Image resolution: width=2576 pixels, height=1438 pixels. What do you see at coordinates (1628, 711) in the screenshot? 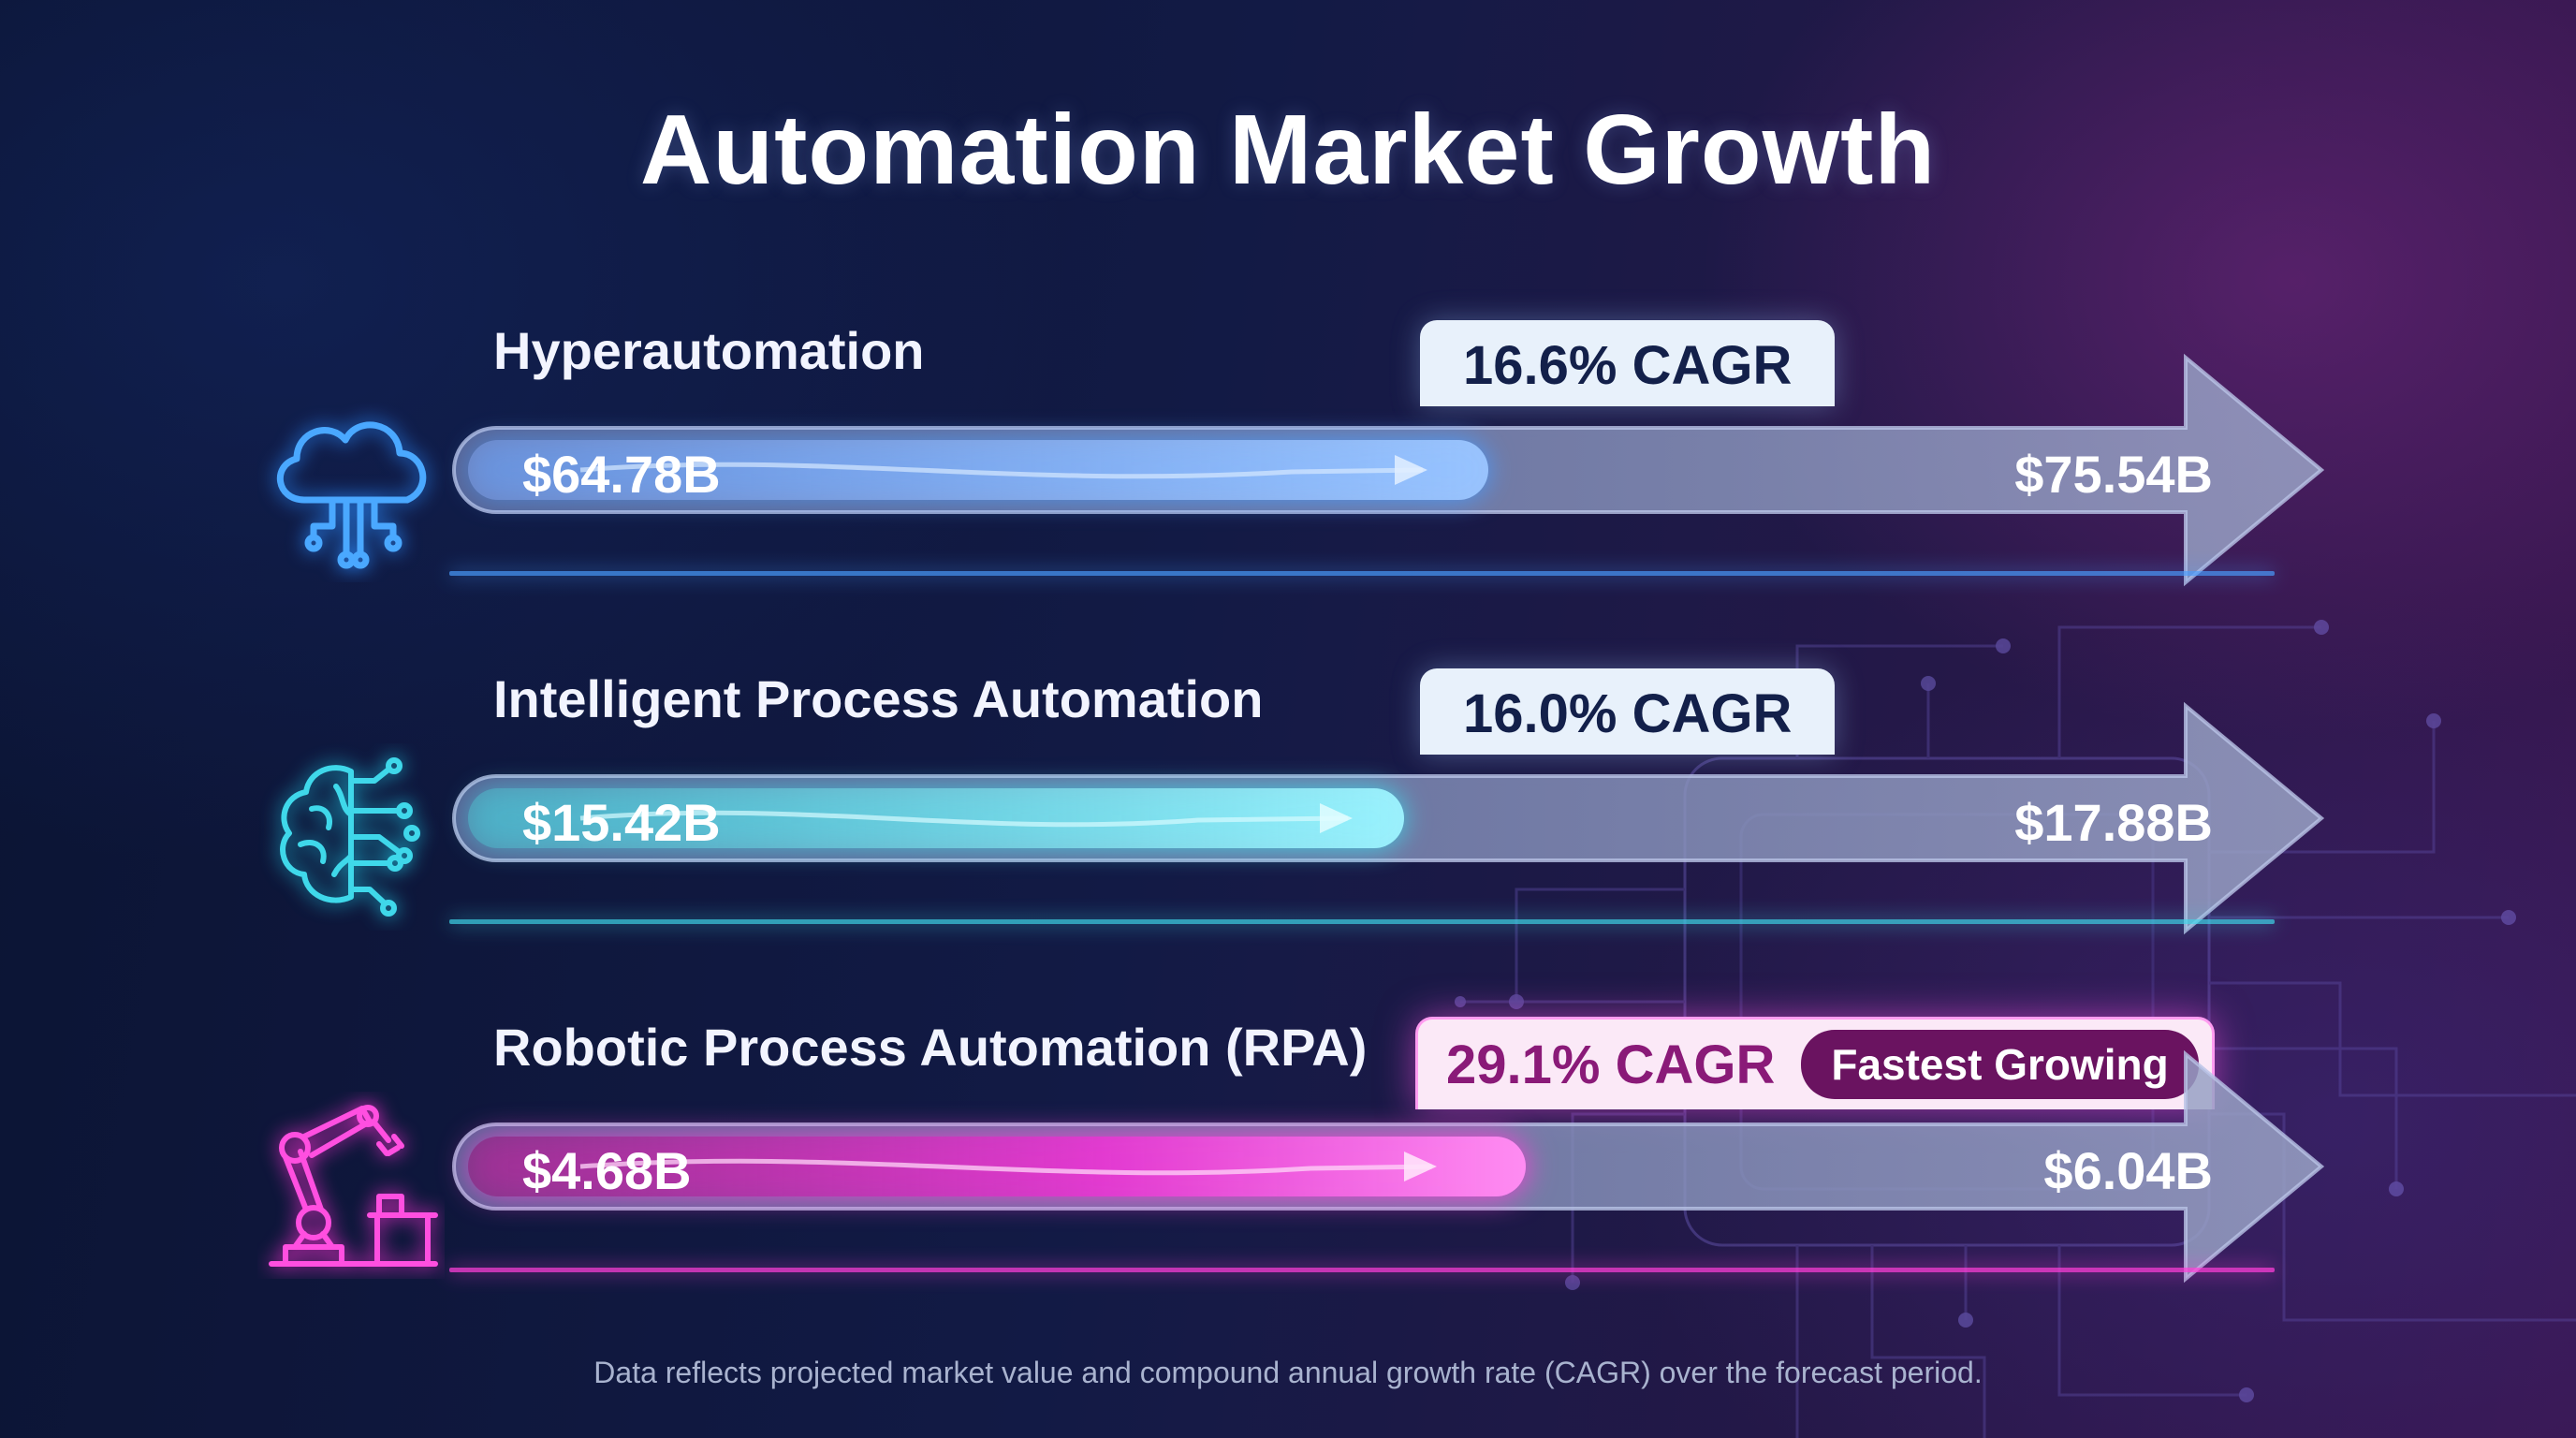
I see `cagr-badge: 16.0% CAGR` at bounding box center [1628, 711].